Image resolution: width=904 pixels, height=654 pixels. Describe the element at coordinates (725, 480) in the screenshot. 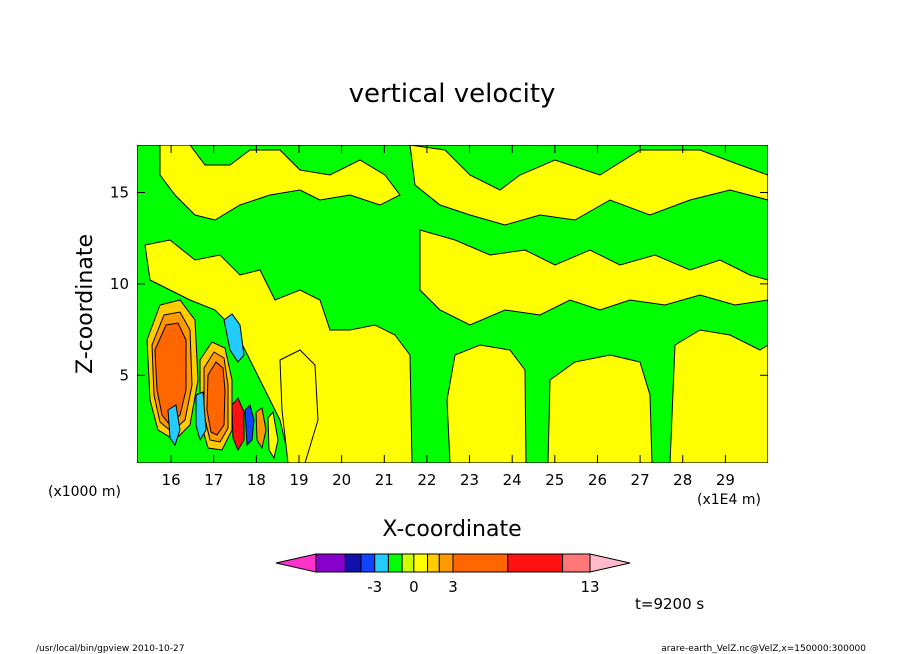

I see `x-tick-label: 29` at that location.